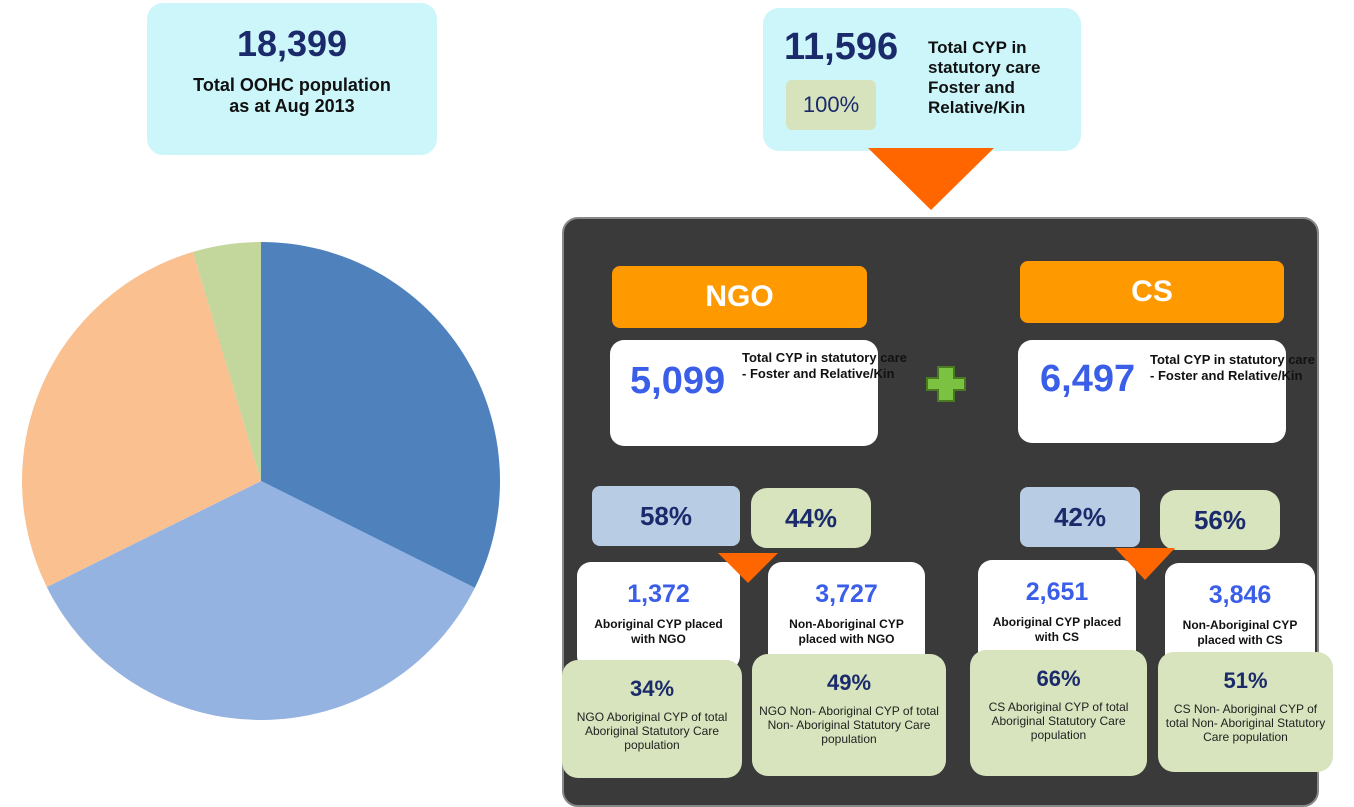 This screenshot has width=1354, height=807. What do you see at coordinates (846, 631) in the screenshot?
I see `item-label: Non-Aboriginal CYP placed with NGO` at bounding box center [846, 631].